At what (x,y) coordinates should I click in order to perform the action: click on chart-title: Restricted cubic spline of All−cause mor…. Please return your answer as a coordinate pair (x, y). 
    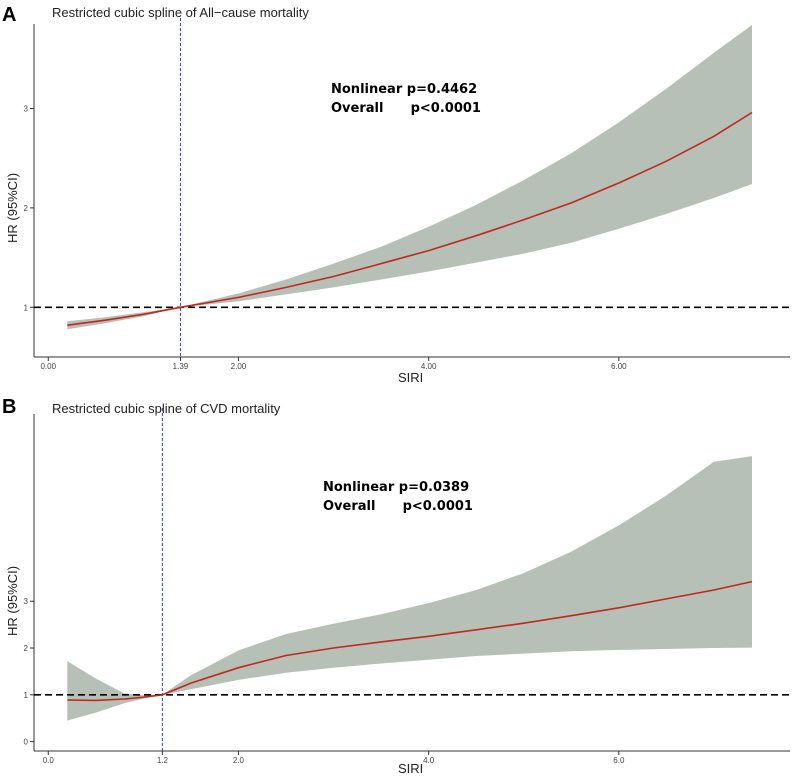
    Looking at the image, I should click on (180, 12).